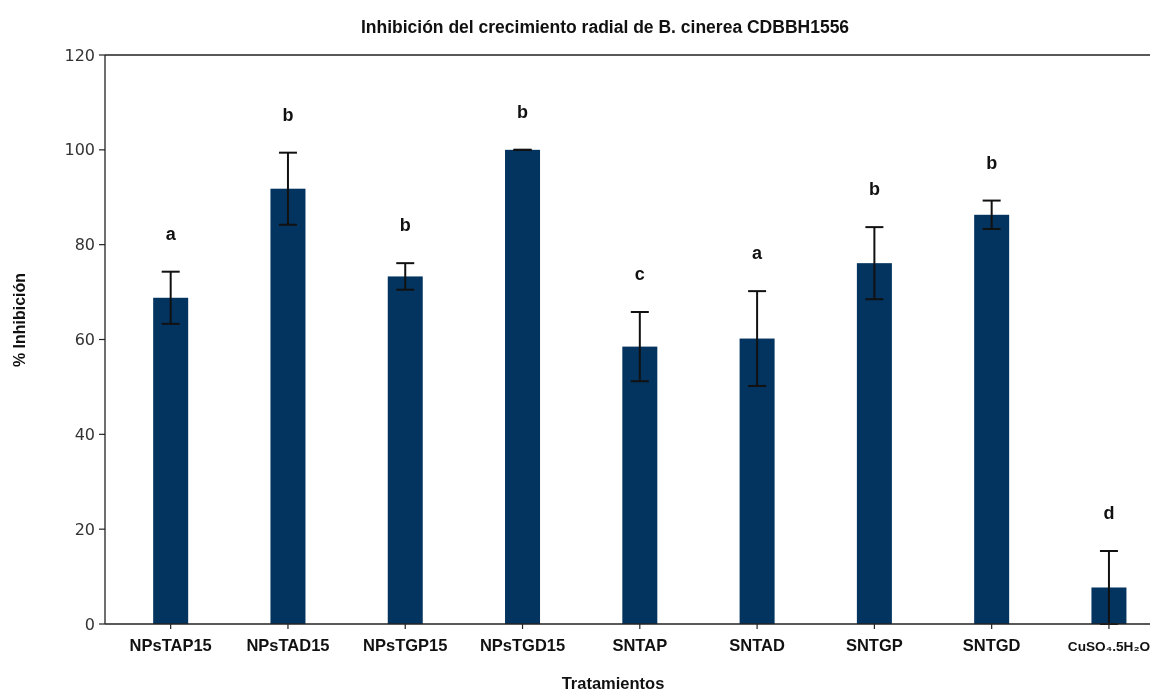  What do you see at coordinates (640, 645) in the screenshot?
I see `x-tick-label: SNTAP` at bounding box center [640, 645].